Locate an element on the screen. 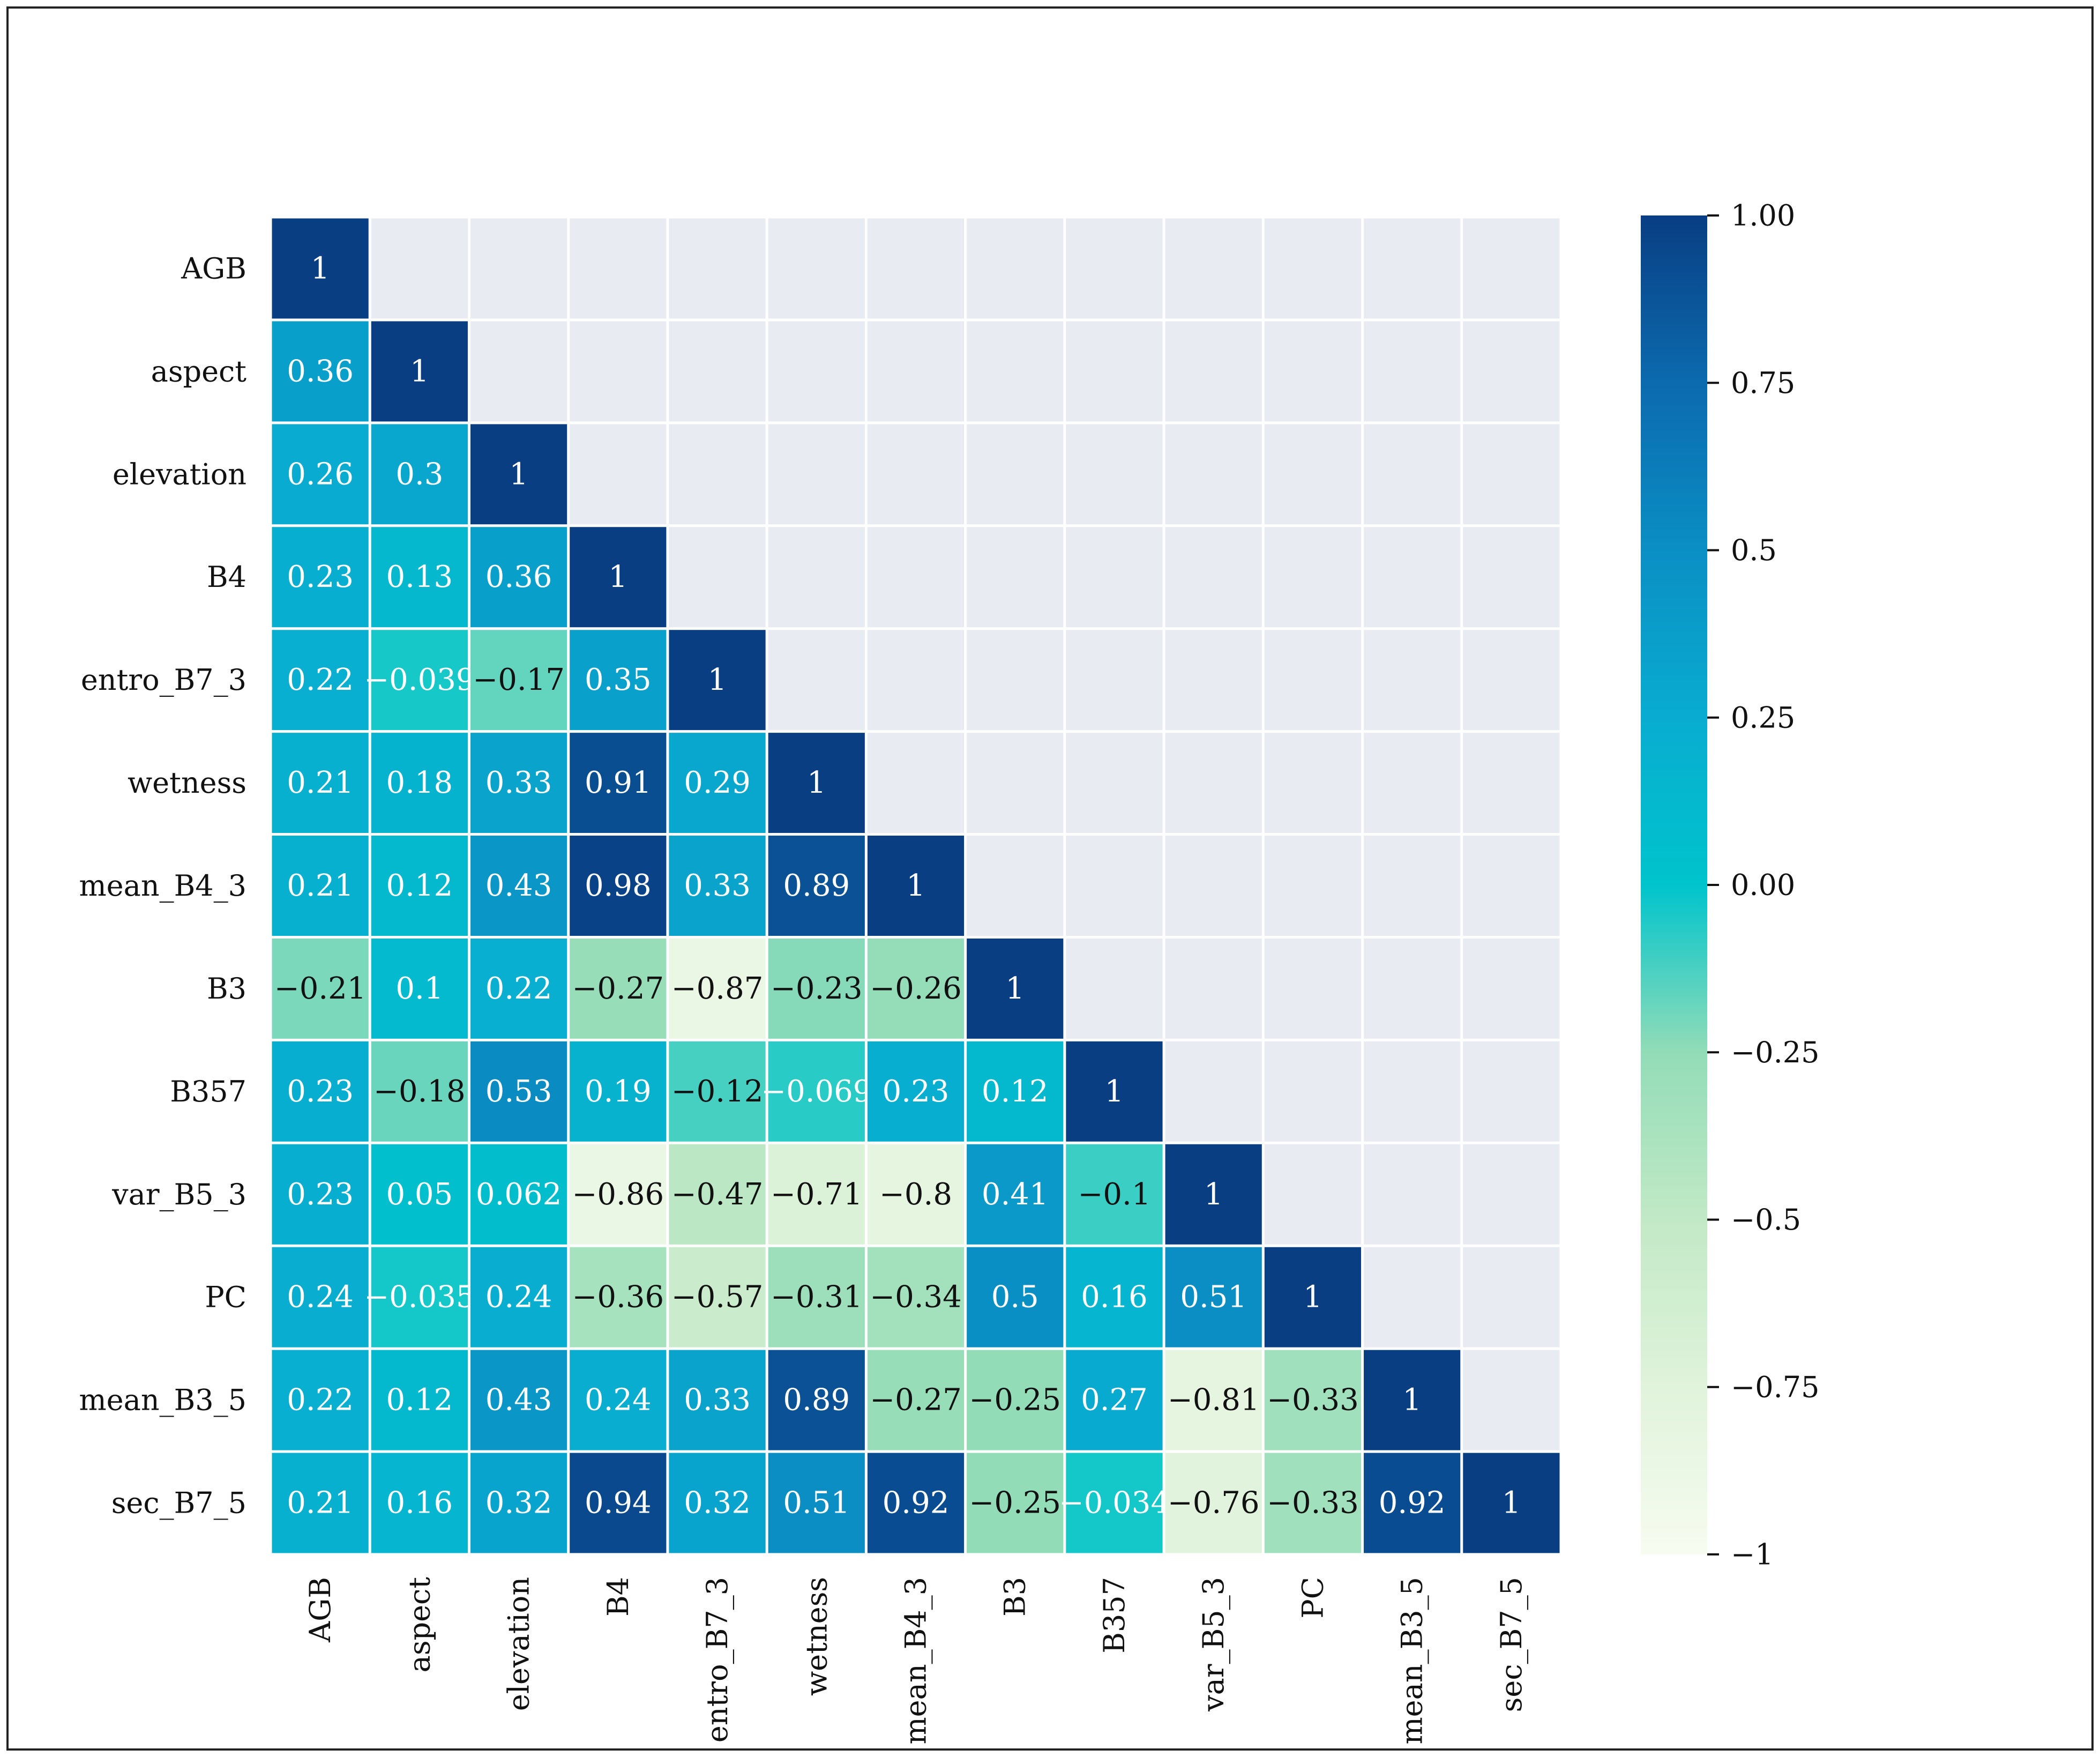 The width and height of the screenshot is (2100, 1757). heatmap-cell-mean_B3_5-B357 is located at coordinates (1114, 1401).